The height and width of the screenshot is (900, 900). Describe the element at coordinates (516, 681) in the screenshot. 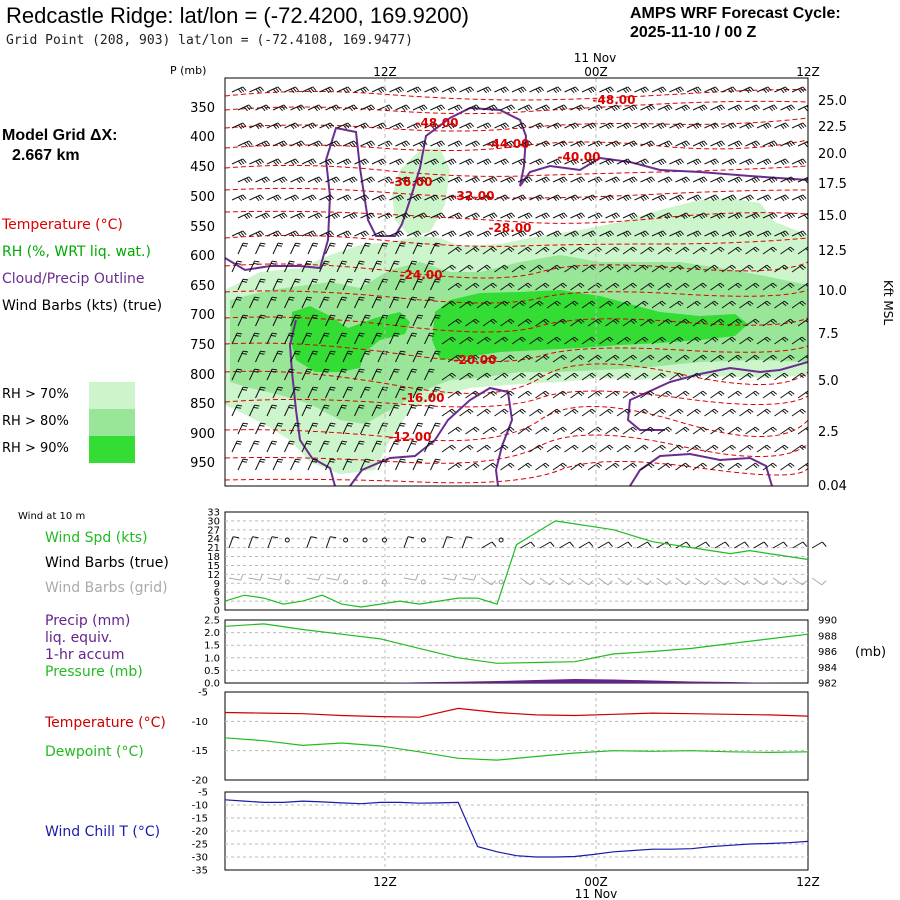

I see `precip-series` at that location.